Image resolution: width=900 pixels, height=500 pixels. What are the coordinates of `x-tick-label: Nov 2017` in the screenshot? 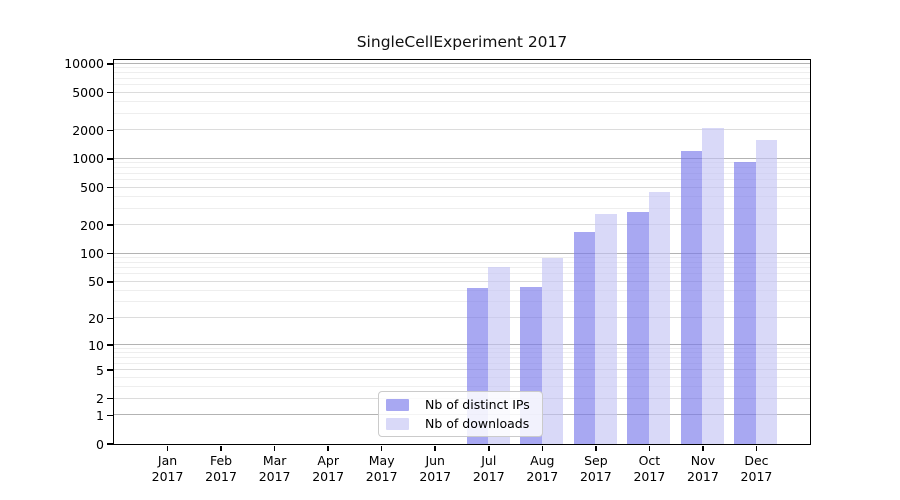 It's located at (703, 469).